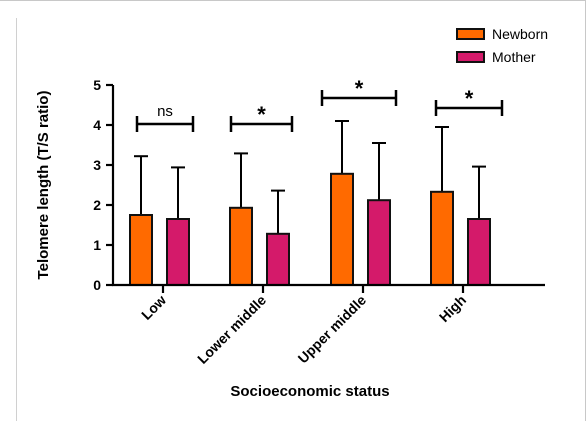 This screenshot has width=586, height=421. I want to click on y-tick-label-3: 3, so click(97, 165).